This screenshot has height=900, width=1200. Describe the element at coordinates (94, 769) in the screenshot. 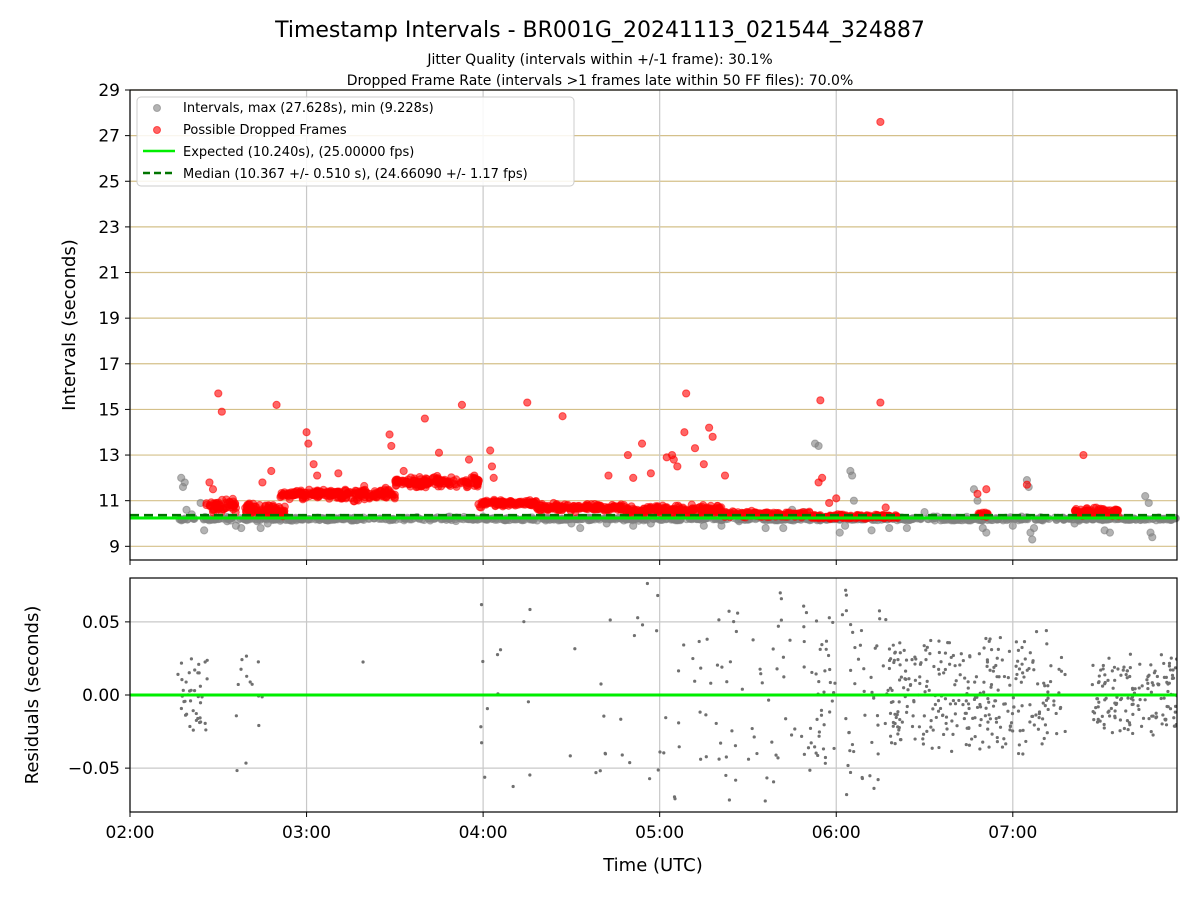

I see `bottom-y-tick-label: −0.05` at that location.